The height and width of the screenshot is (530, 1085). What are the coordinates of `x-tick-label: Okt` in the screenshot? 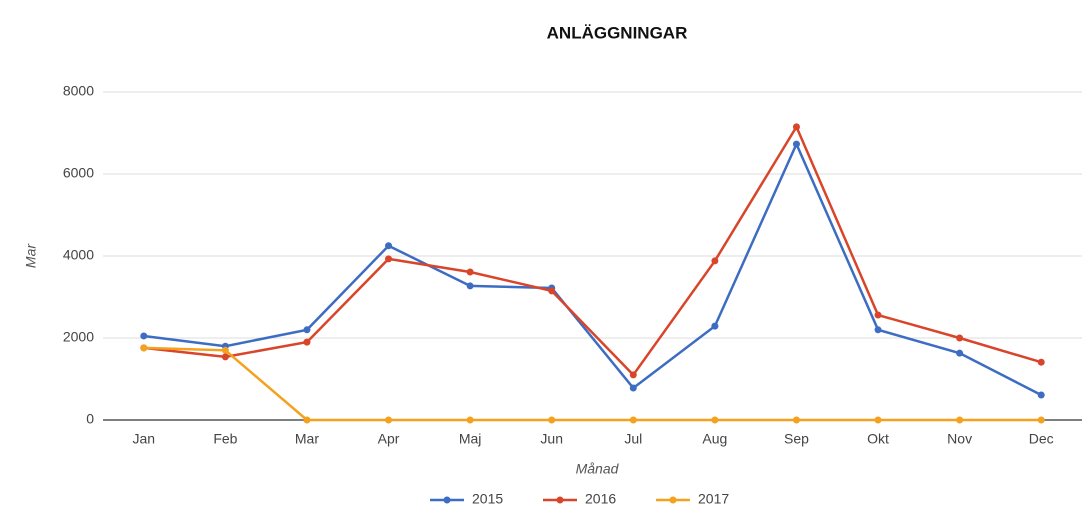 It's located at (878, 439).